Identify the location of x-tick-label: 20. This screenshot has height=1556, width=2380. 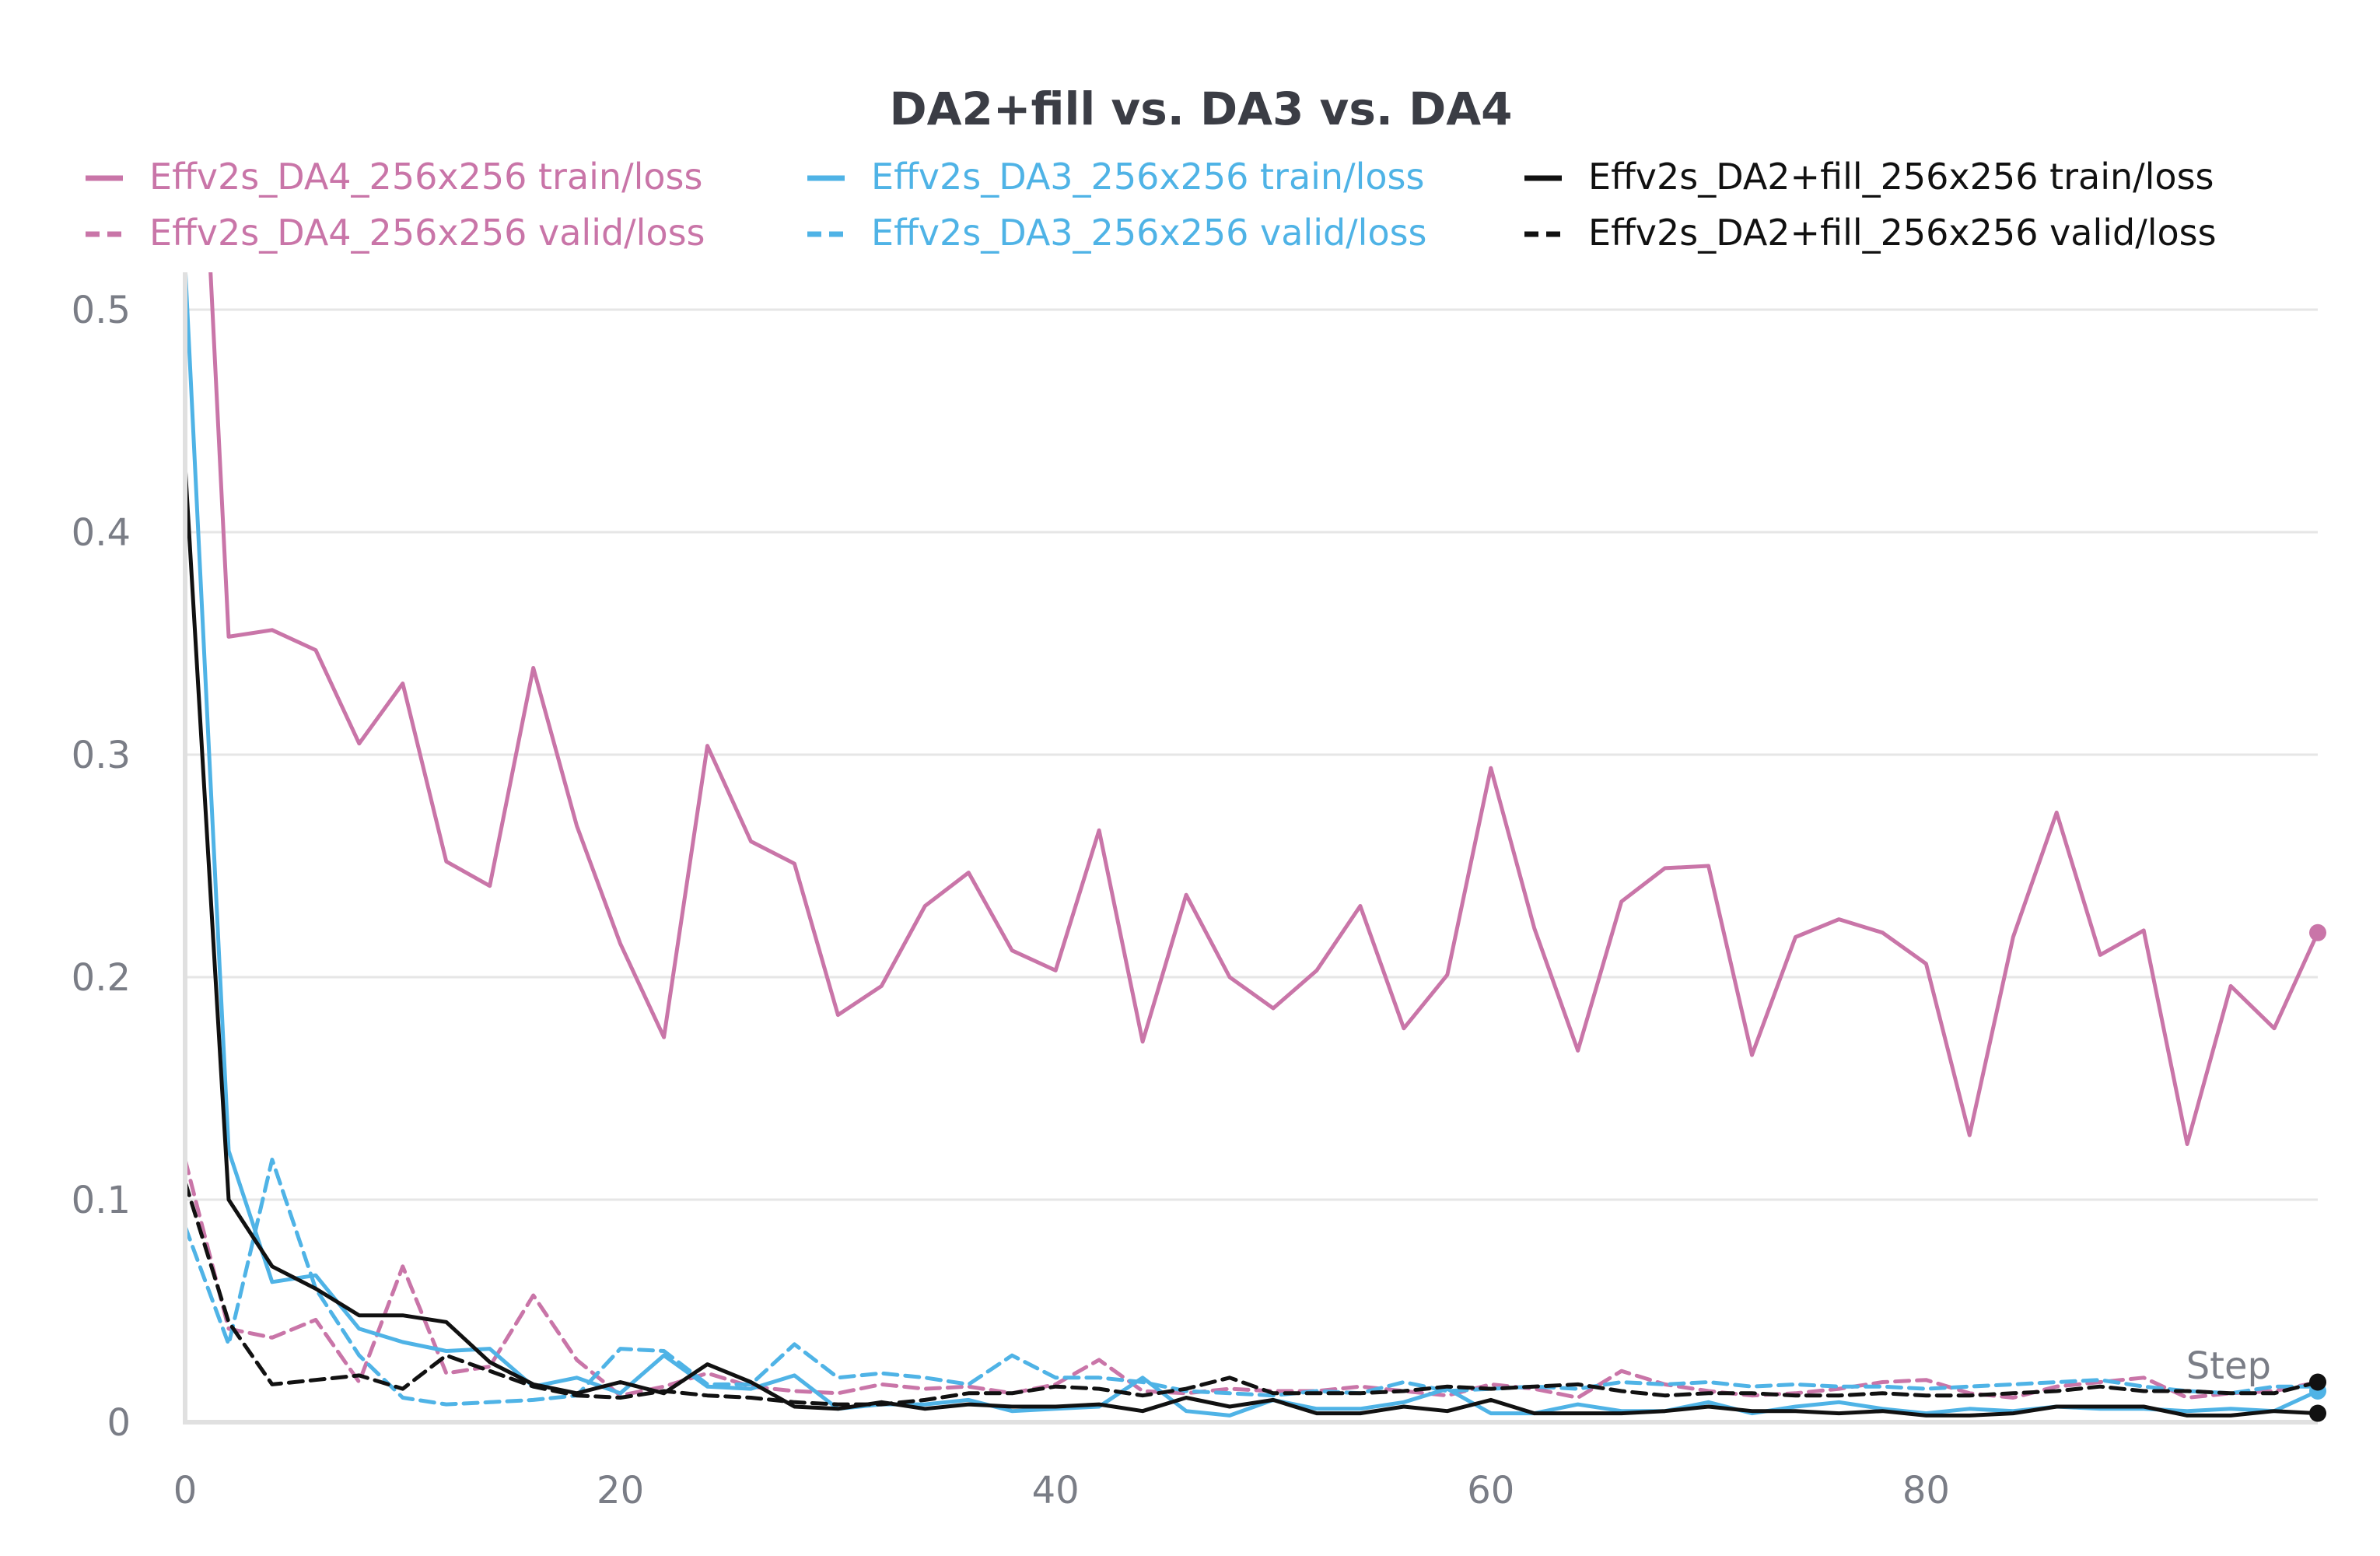
(620, 1490).